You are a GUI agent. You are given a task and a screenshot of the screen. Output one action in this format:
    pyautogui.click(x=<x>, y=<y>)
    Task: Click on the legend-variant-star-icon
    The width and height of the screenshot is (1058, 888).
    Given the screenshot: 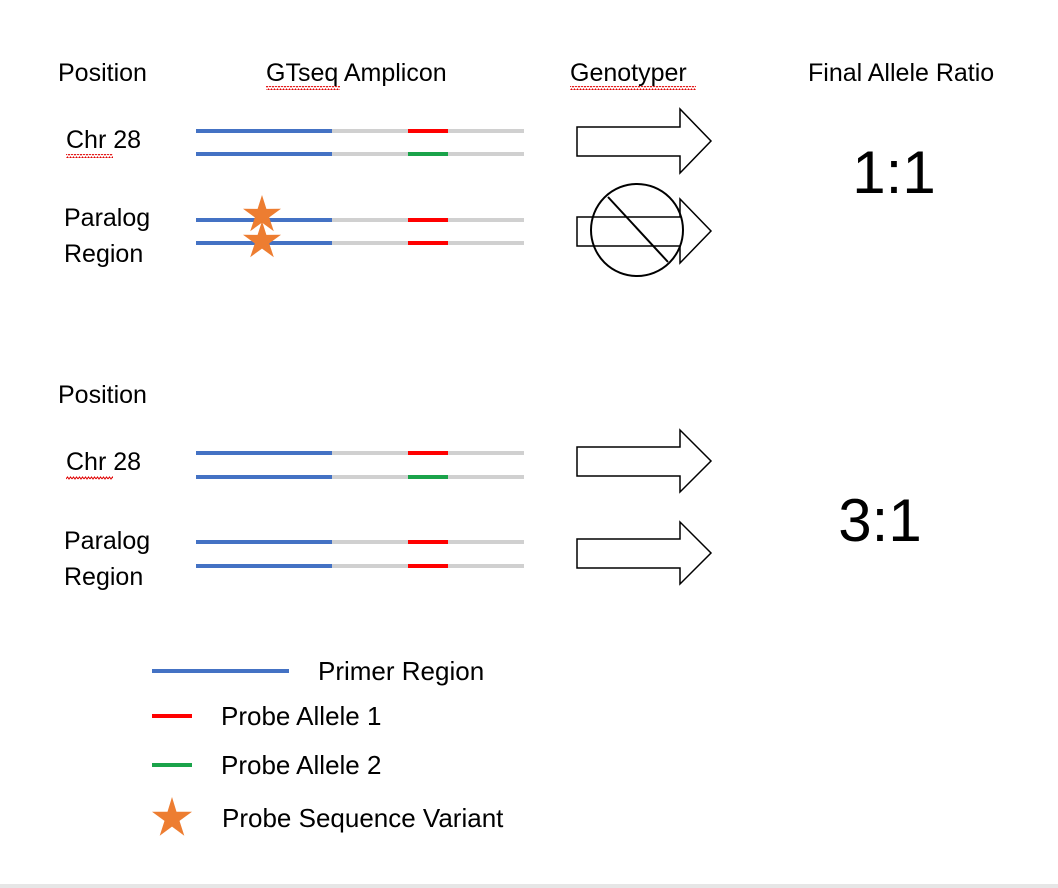 What is the action you would take?
    pyautogui.click(x=172, y=816)
    